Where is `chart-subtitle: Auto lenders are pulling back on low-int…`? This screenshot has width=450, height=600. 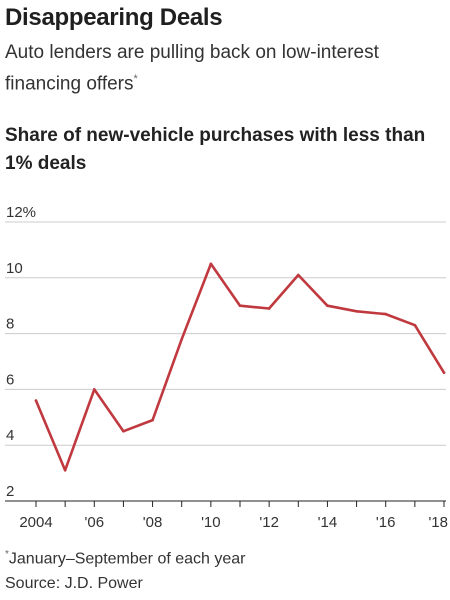
chart-subtitle: Auto lenders are pulling back on low-int… is located at coordinates (225, 68).